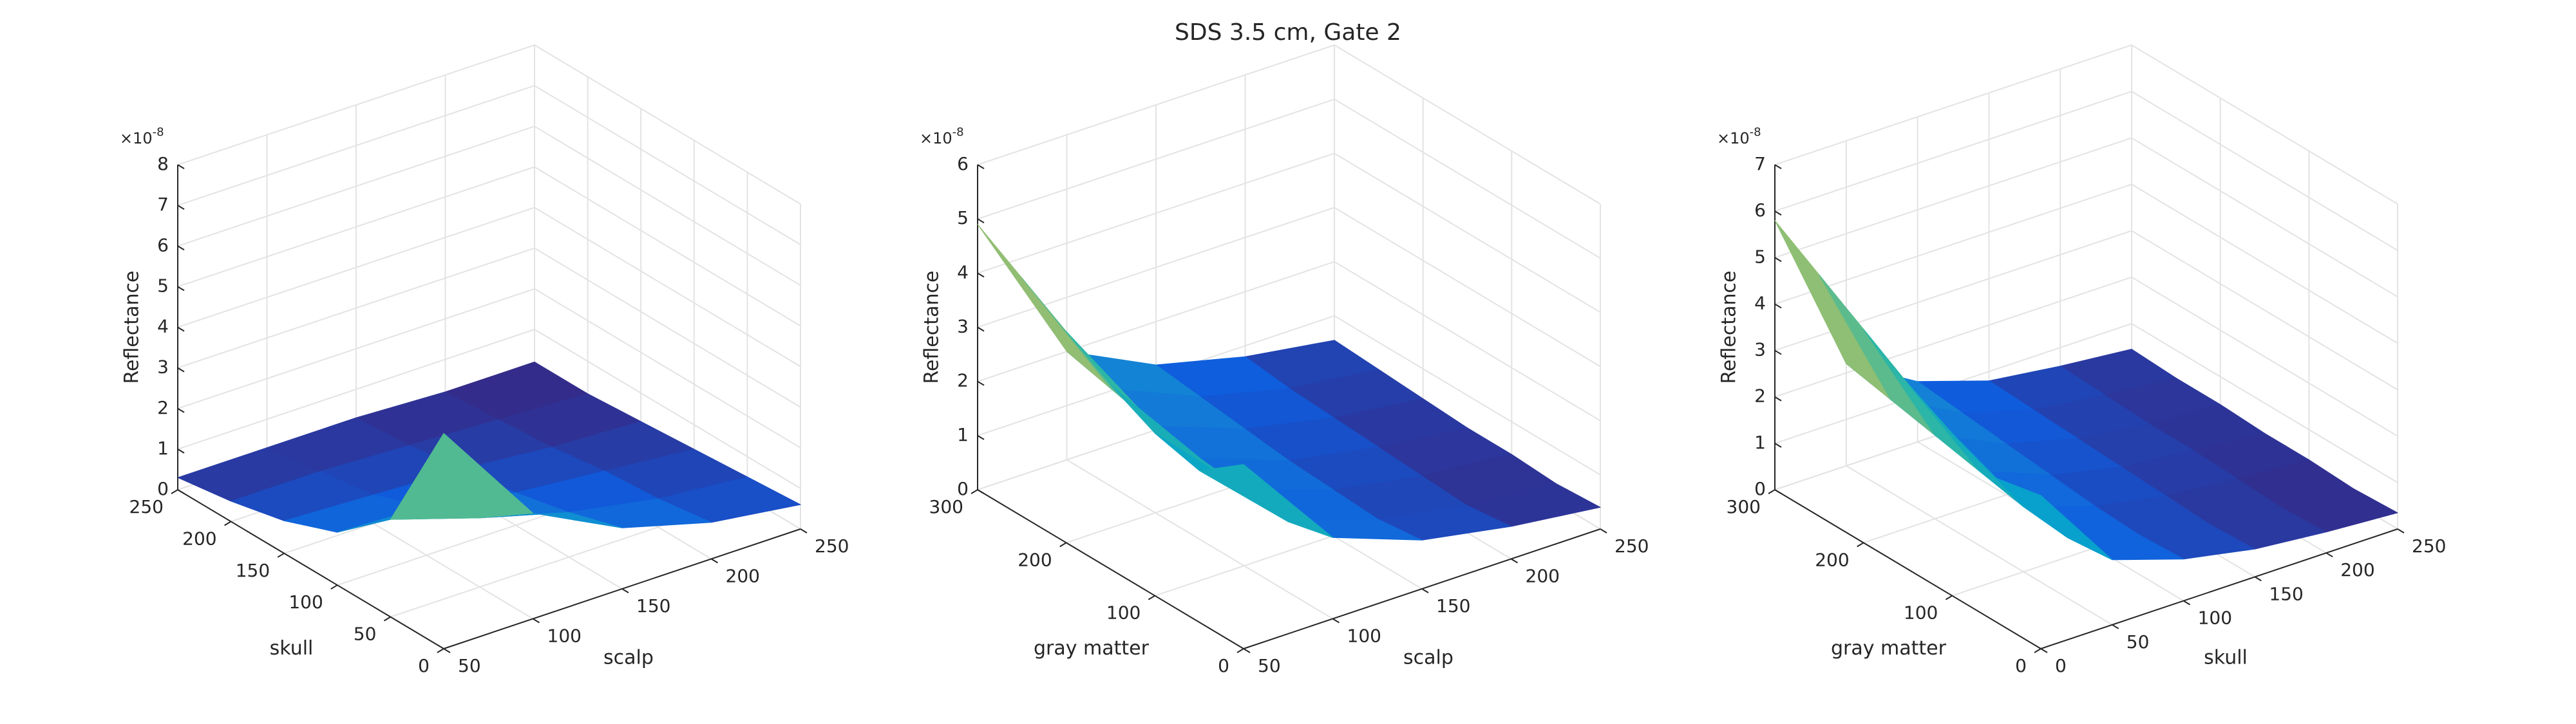 The width and height of the screenshot is (2576, 724). Describe the element at coordinates (832, 546) in the screenshot. I see `x-tick-label: 250` at that location.